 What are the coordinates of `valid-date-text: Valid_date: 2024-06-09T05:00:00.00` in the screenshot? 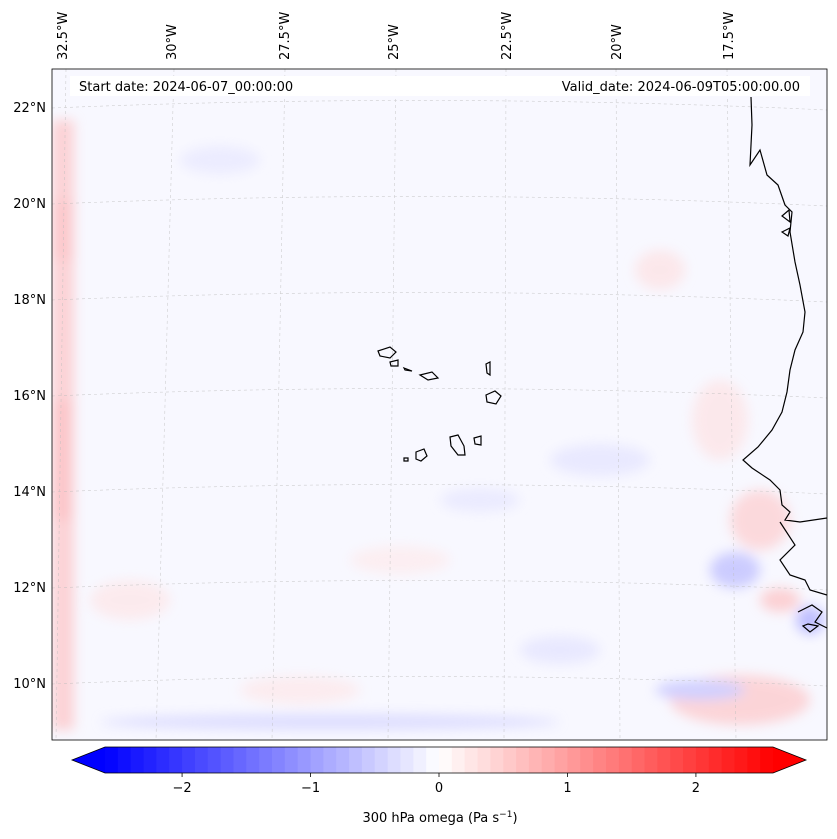 It's located at (681, 87).